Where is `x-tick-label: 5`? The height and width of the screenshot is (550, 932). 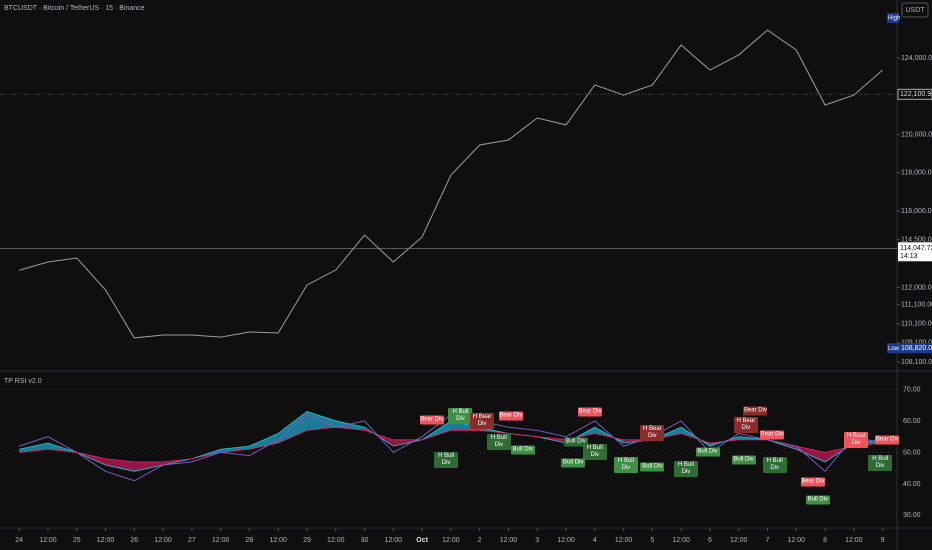 x-tick-label: 5 is located at coordinates (652, 540).